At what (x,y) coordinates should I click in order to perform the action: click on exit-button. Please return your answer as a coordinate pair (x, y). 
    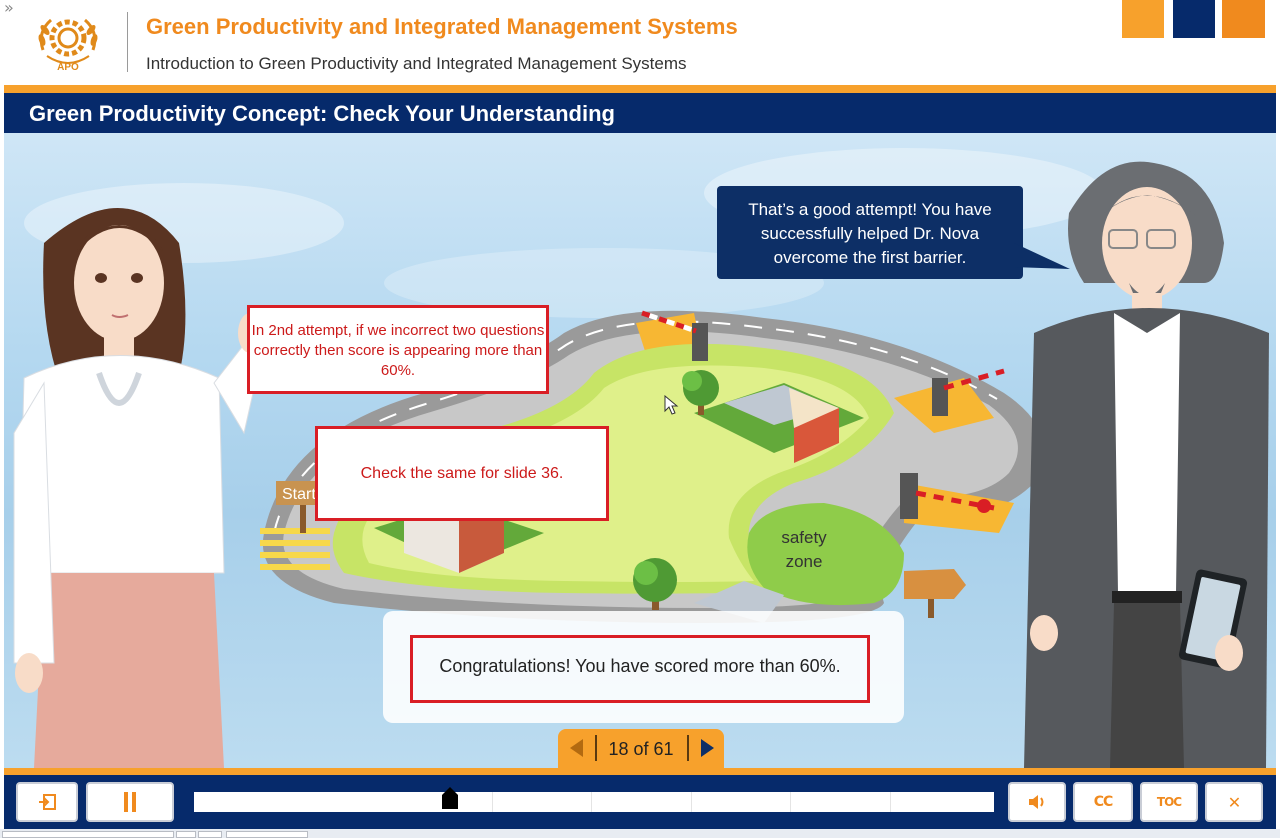
    Looking at the image, I should click on (47, 802).